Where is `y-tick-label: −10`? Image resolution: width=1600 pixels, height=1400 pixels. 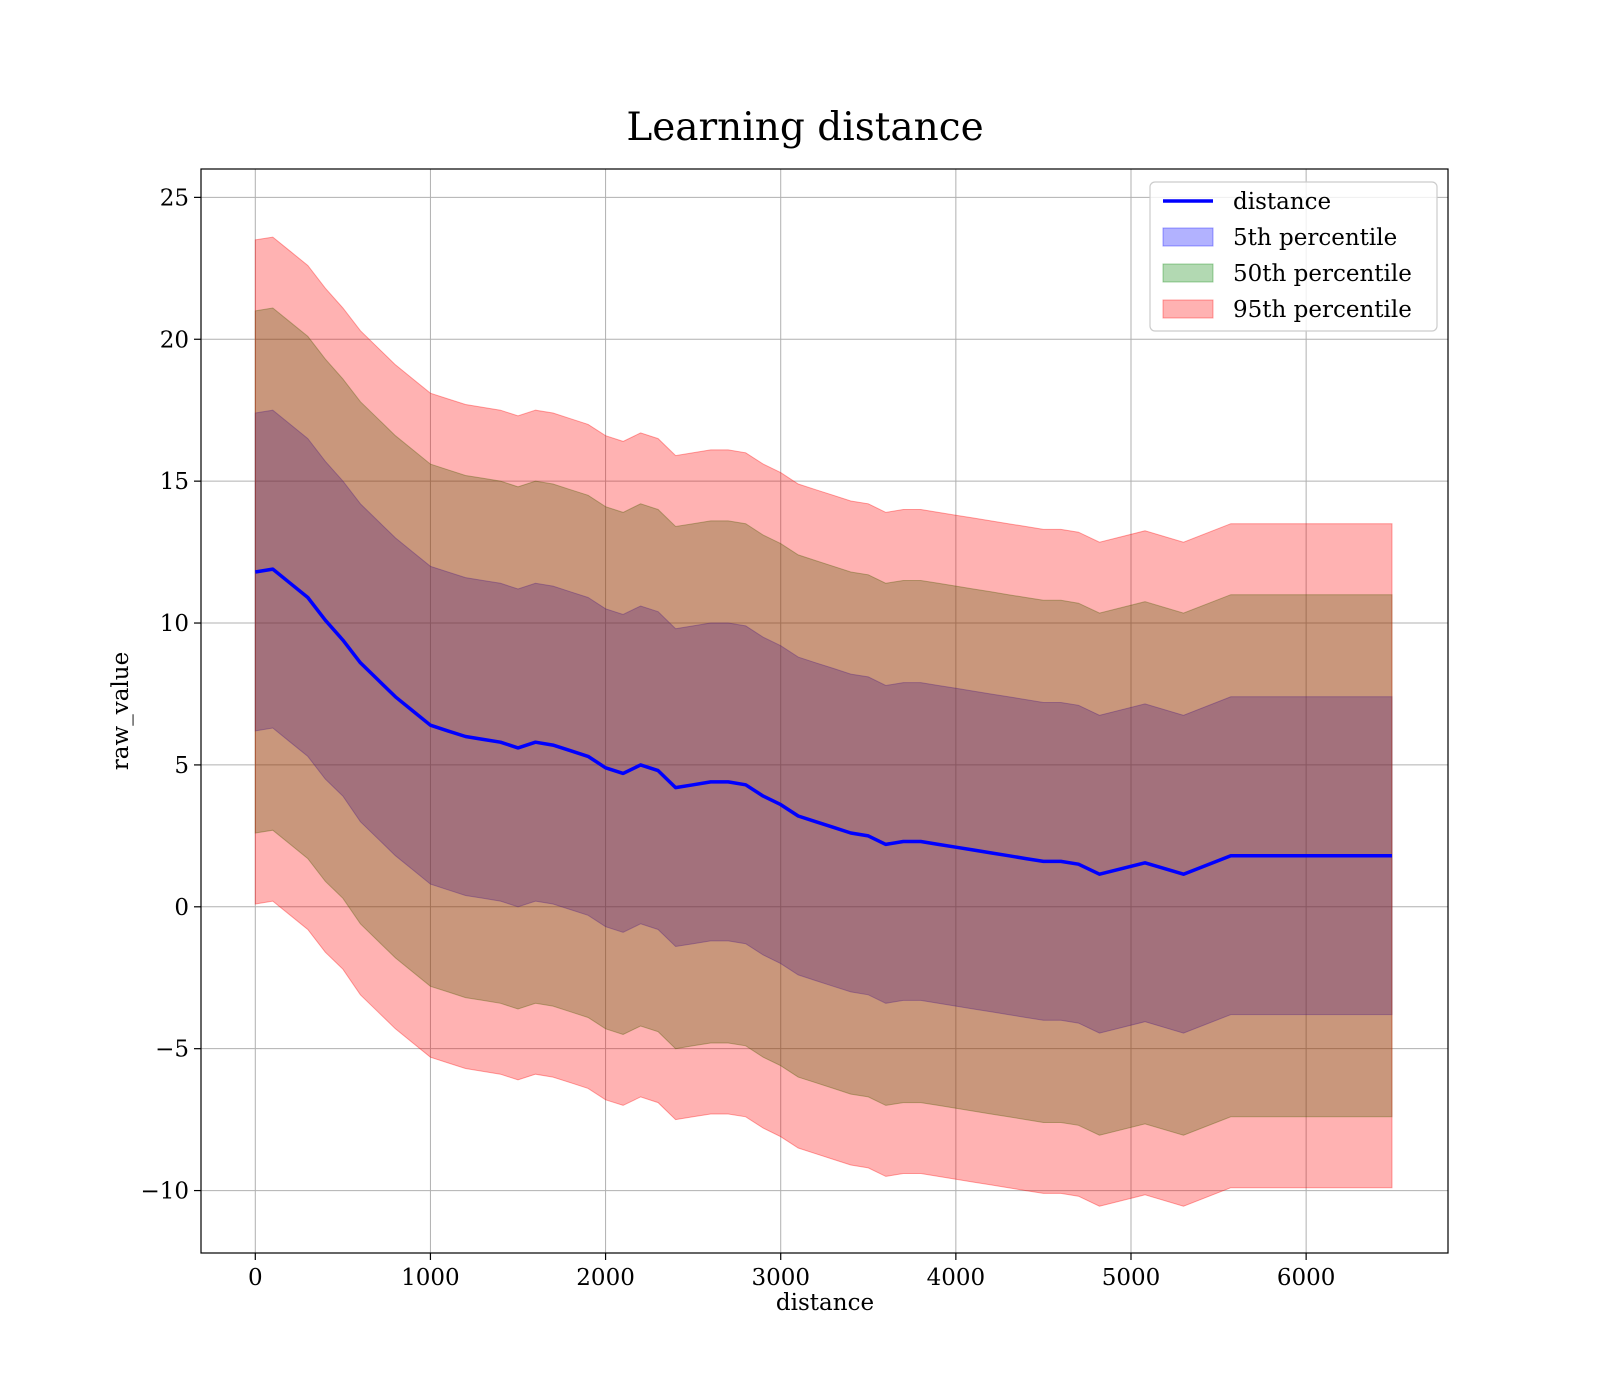
y-tick-label: −10 is located at coordinates (164, 1192).